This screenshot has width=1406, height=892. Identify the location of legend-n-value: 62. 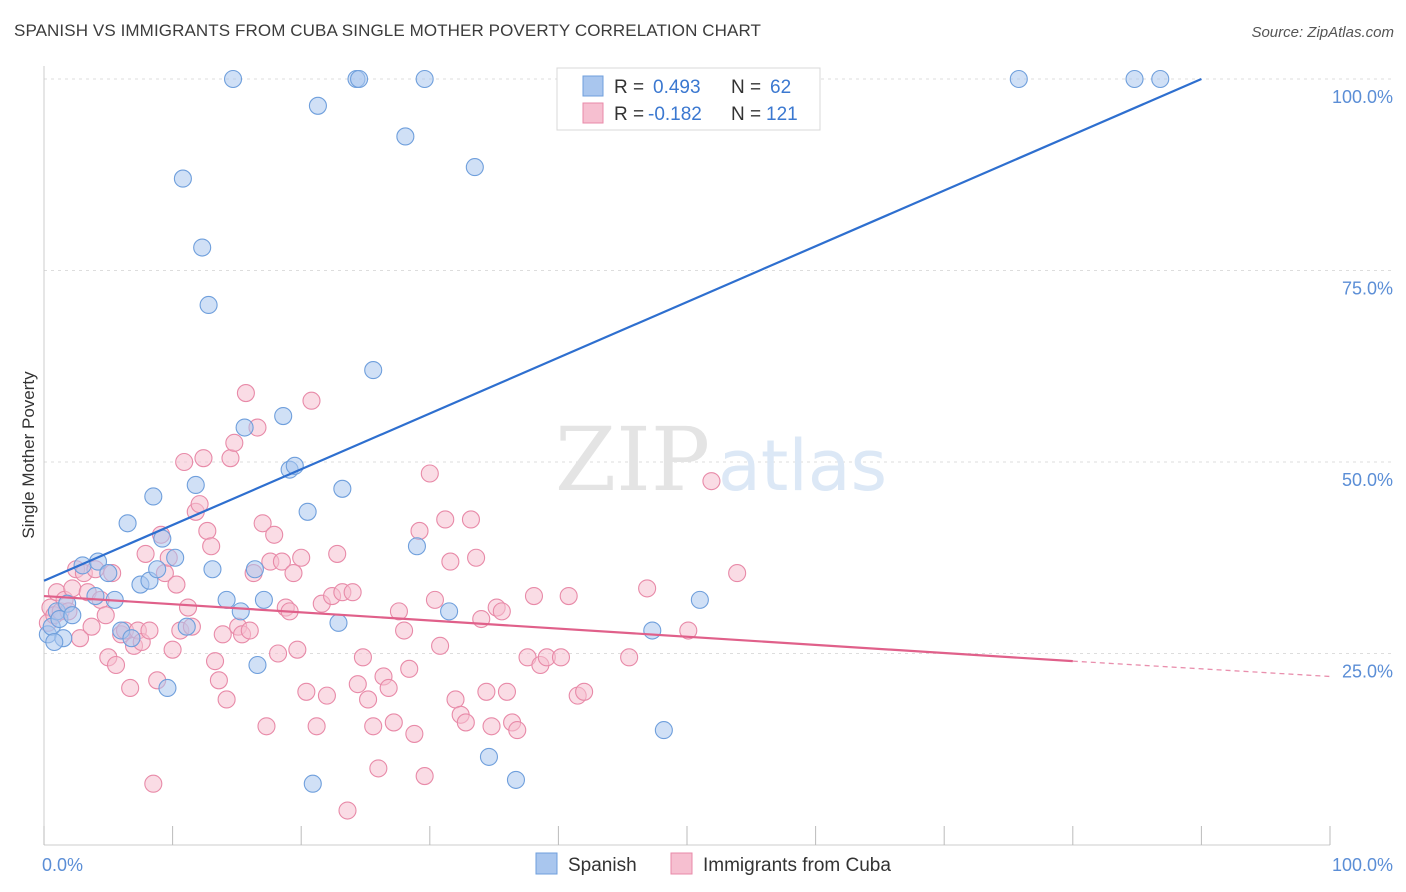
(780, 87).